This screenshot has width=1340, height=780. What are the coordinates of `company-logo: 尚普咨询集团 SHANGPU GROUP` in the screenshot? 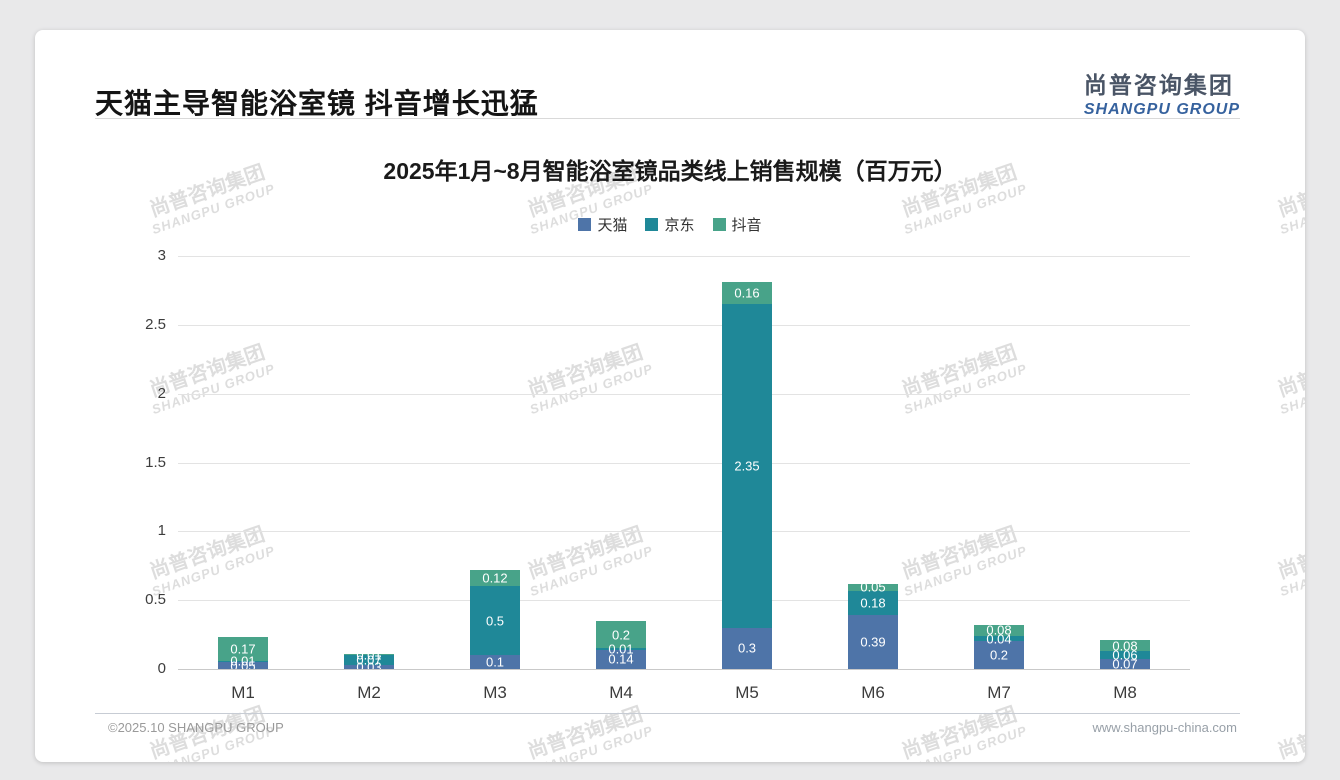 It's located at (1162, 92).